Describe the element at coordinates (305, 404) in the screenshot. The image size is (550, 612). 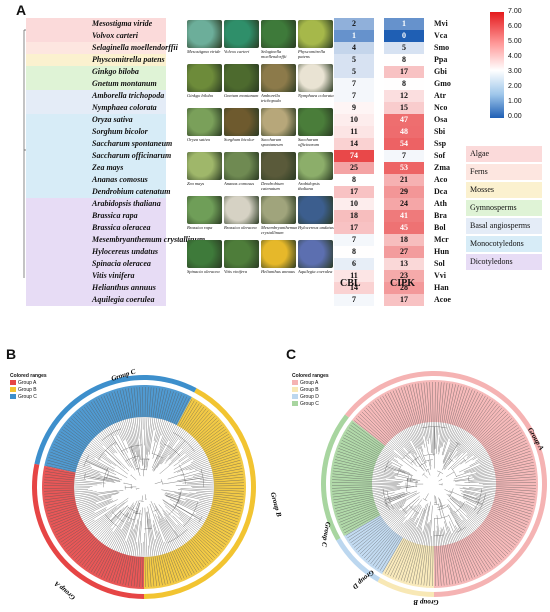
I see `colored-range-legend-item: Group C` at that location.